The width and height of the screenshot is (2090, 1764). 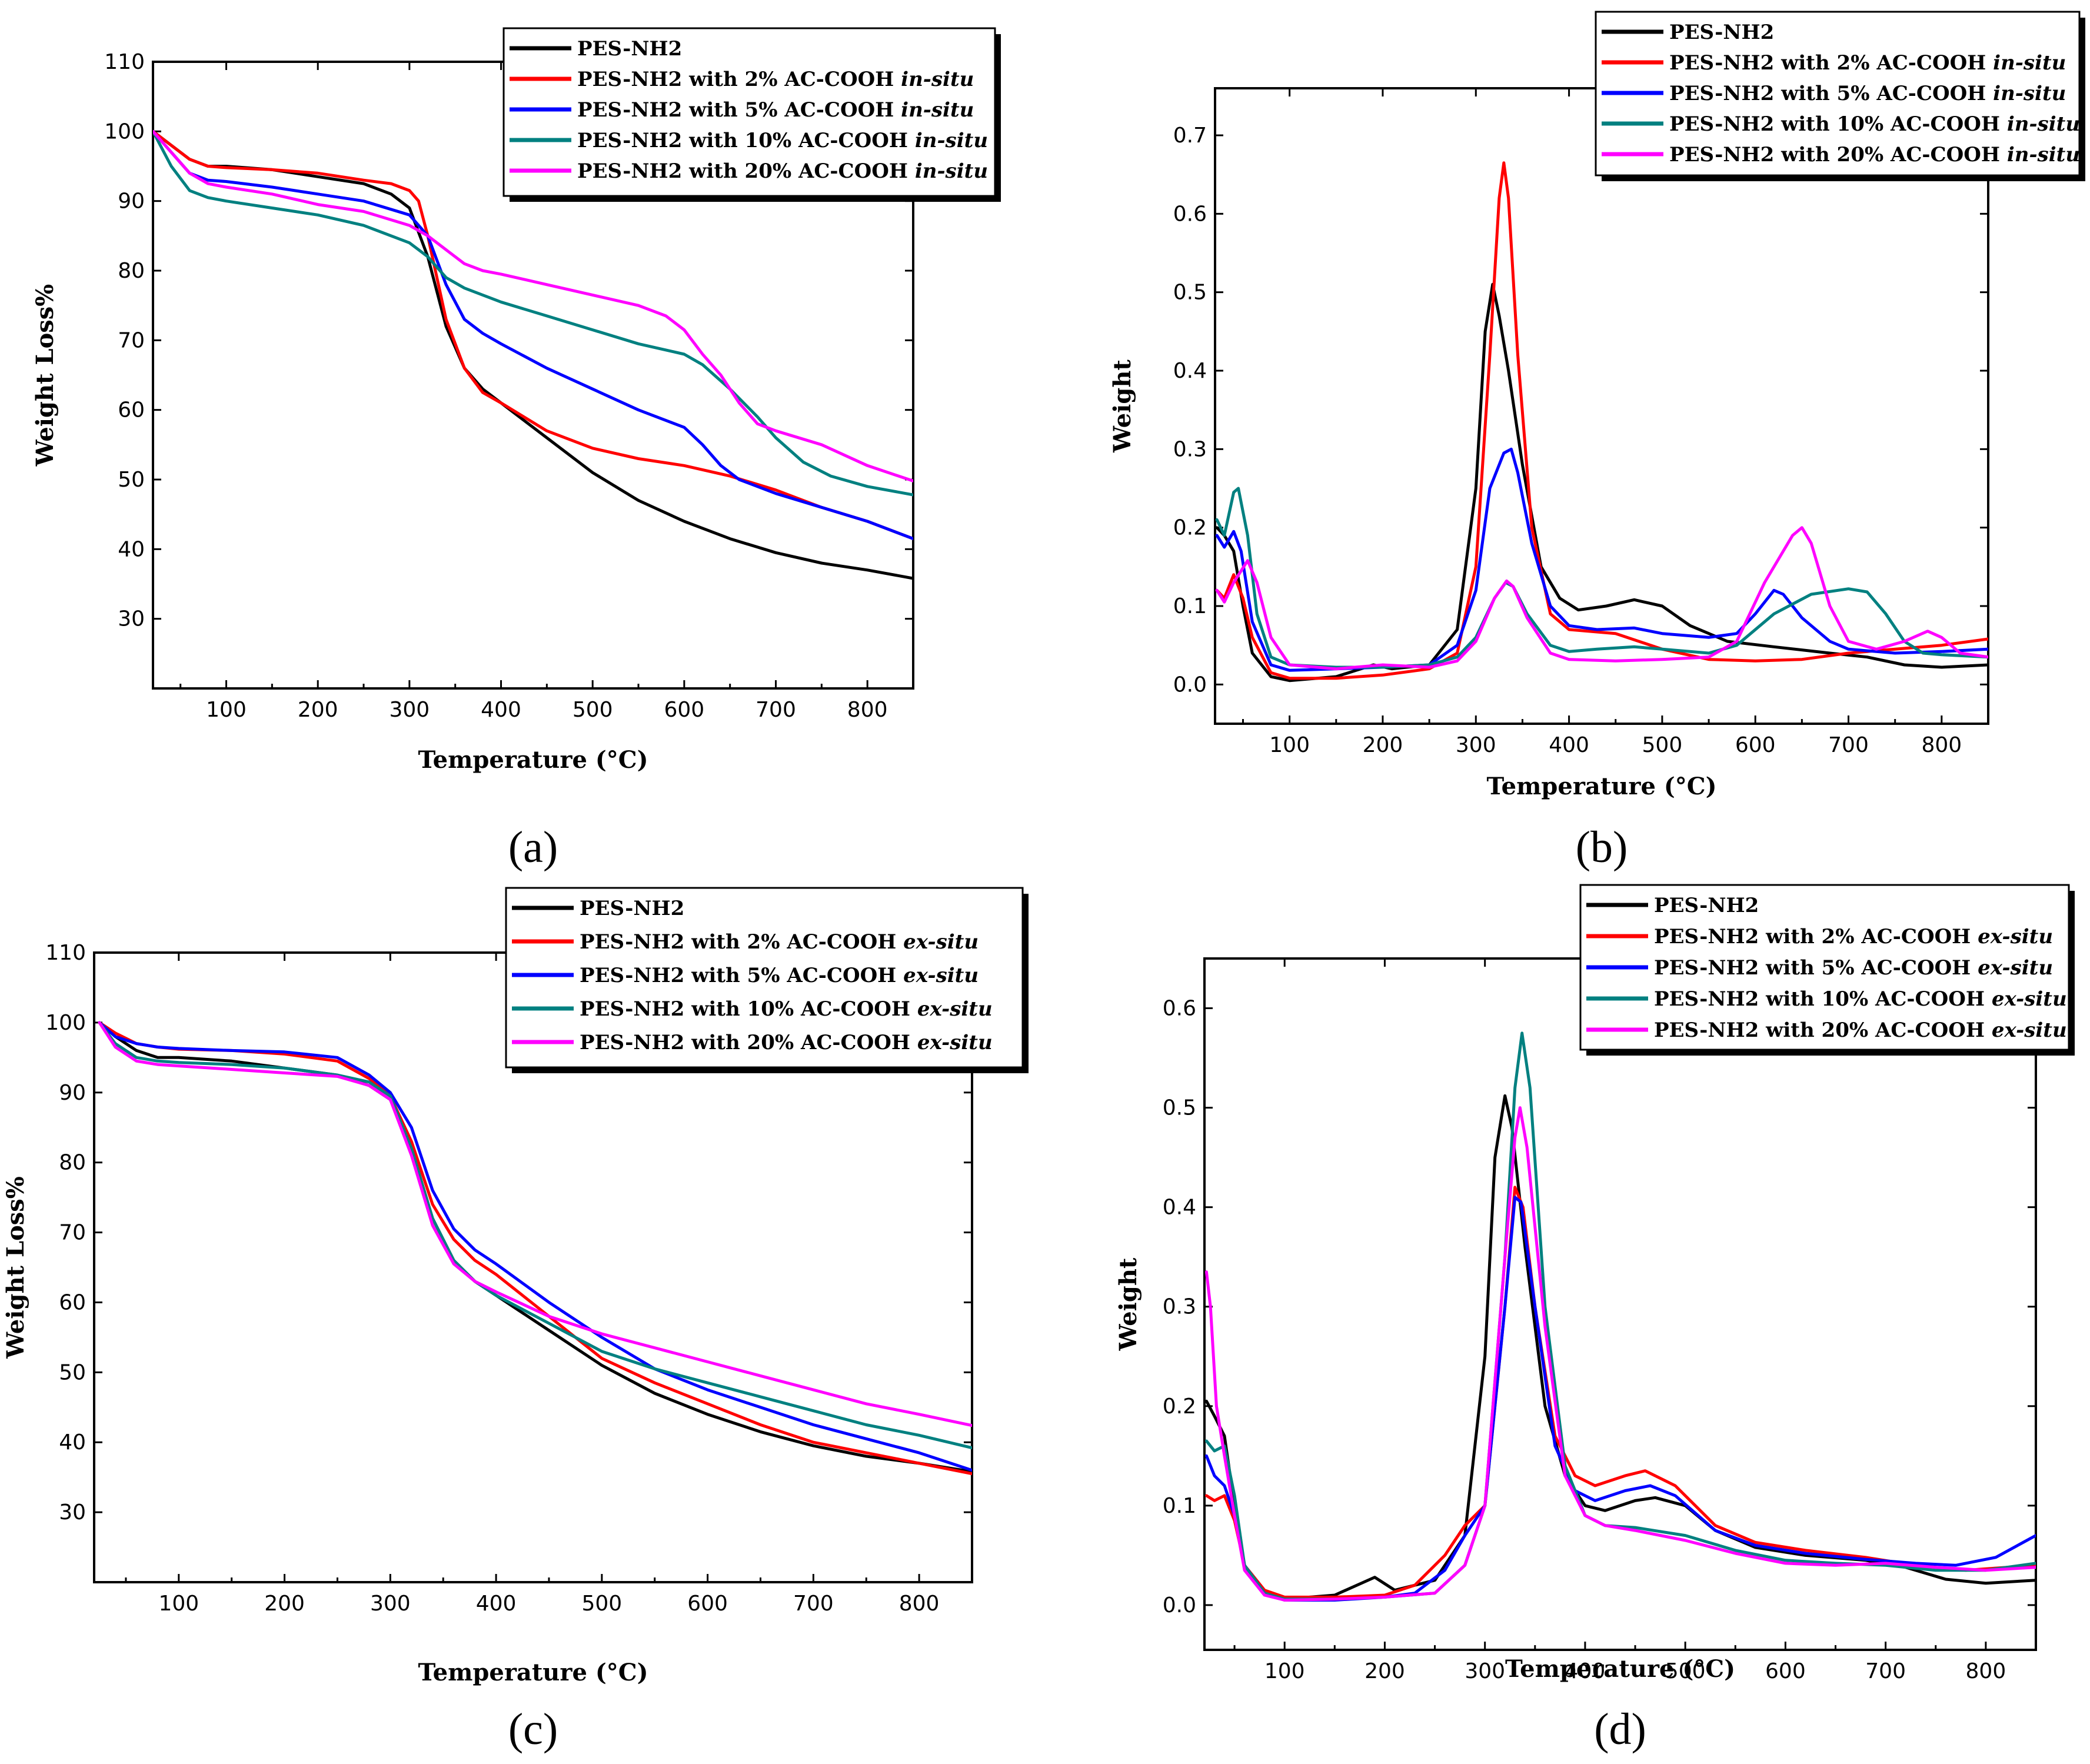 What do you see at coordinates (1190, 136) in the screenshot?
I see `y-tick-label: 0.7` at bounding box center [1190, 136].